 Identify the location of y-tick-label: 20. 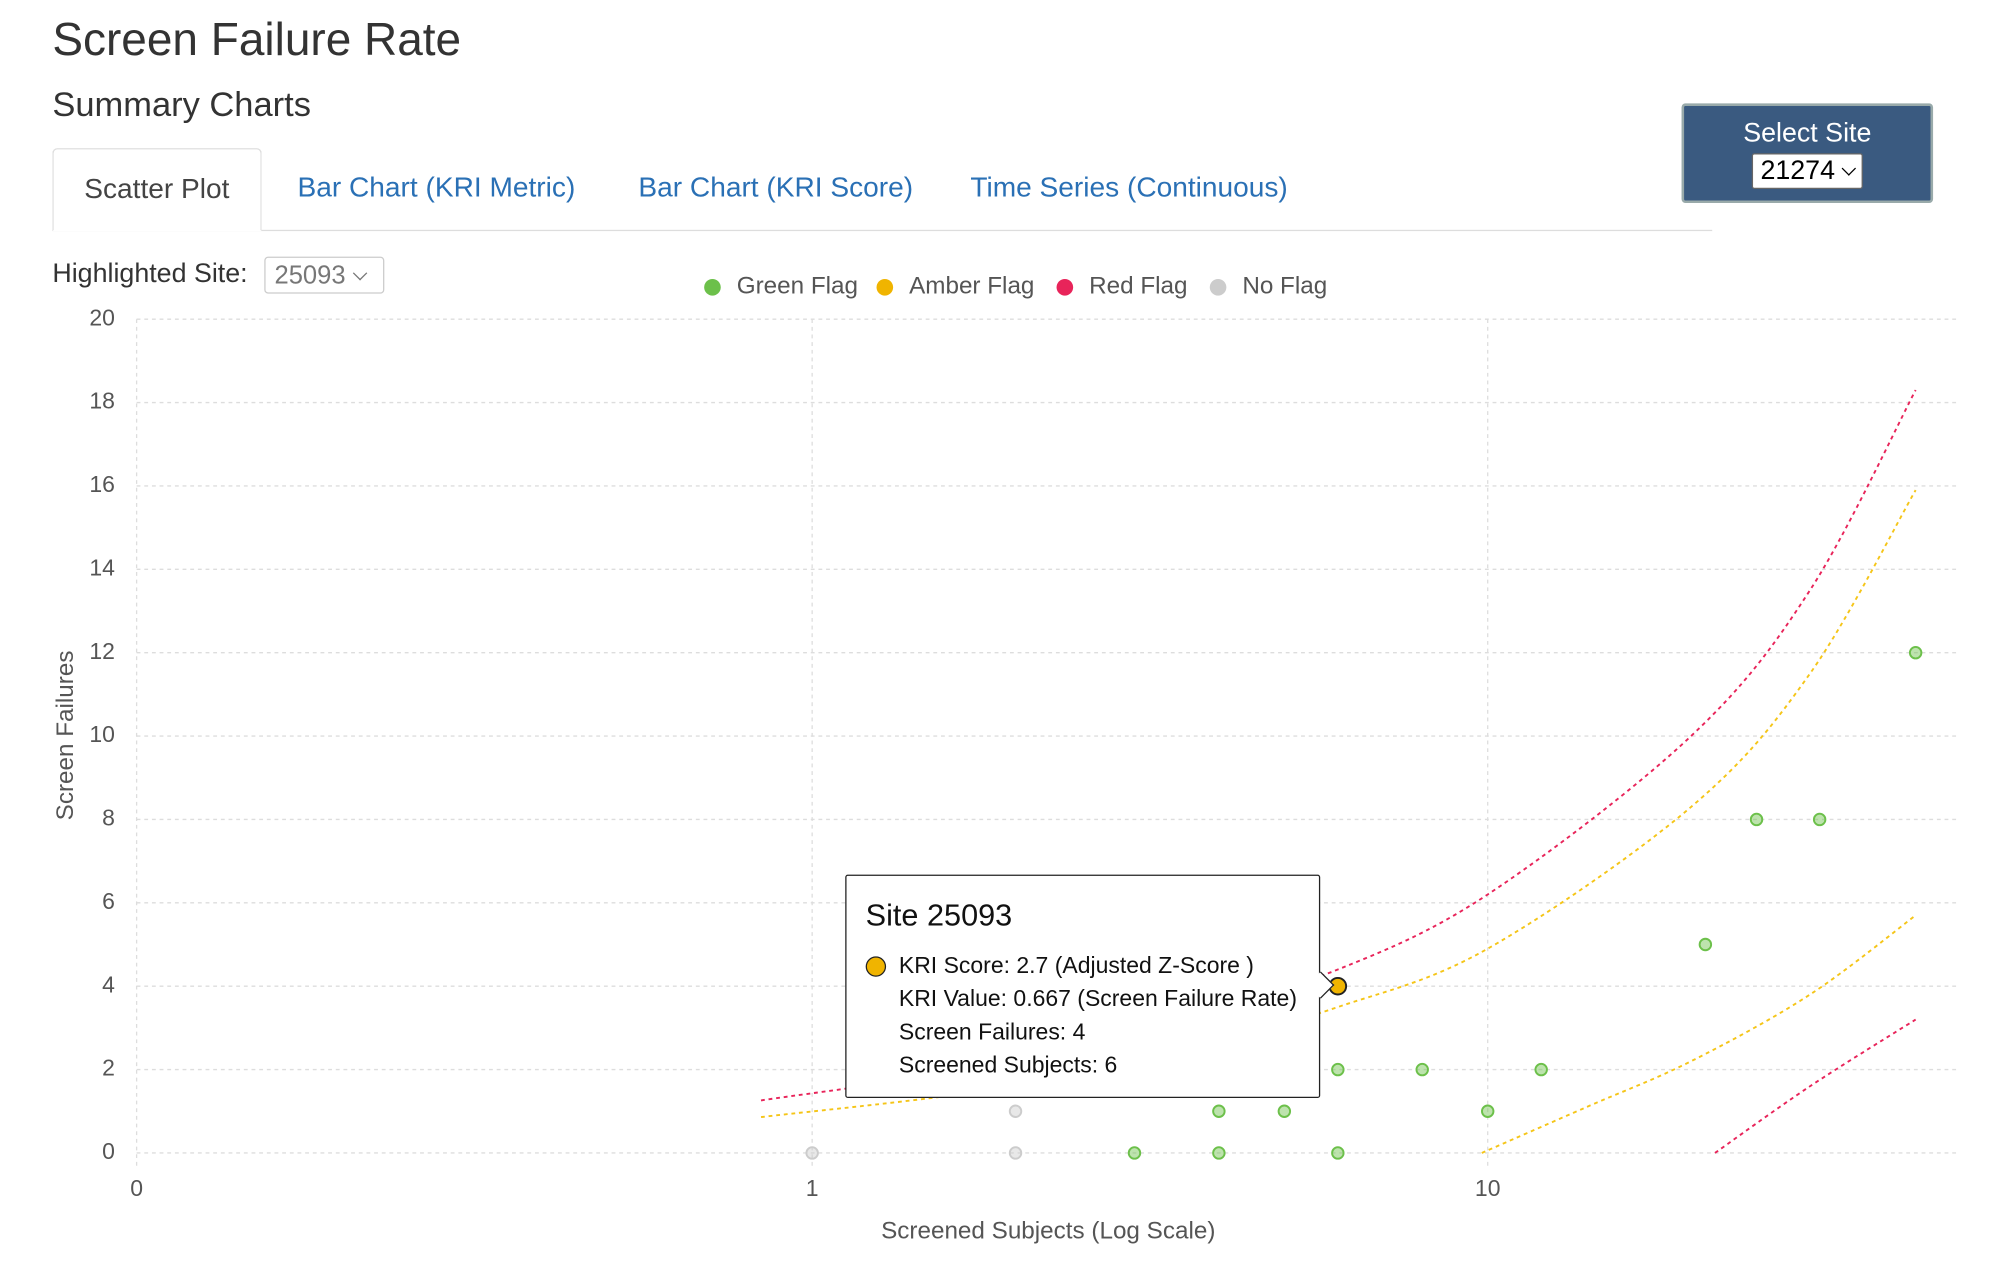
(102, 317).